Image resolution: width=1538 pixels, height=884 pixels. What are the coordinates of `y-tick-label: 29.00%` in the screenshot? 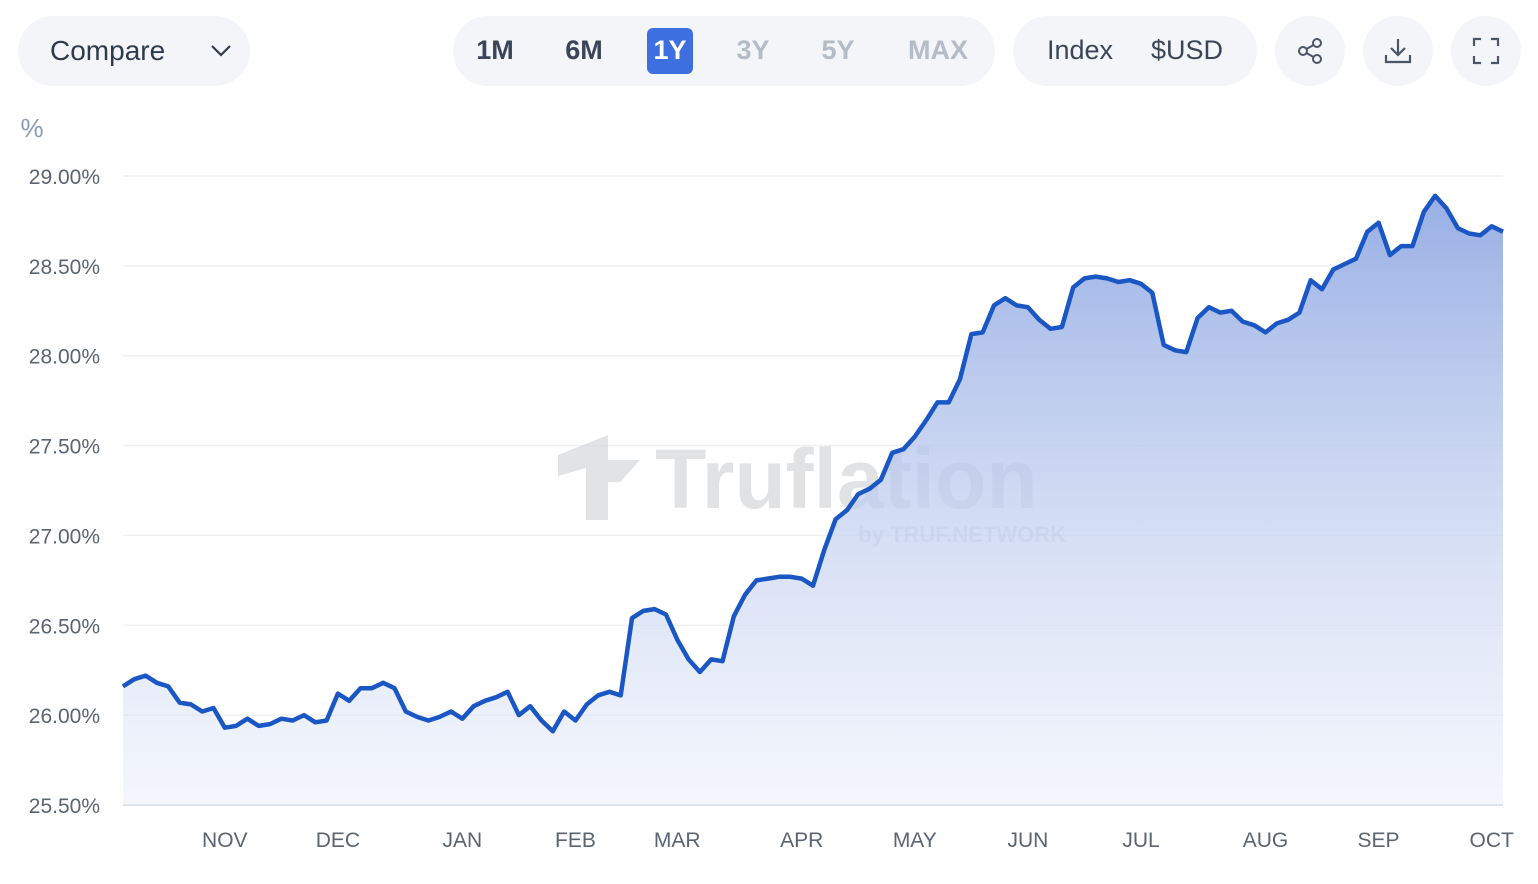 It's located at (64, 177).